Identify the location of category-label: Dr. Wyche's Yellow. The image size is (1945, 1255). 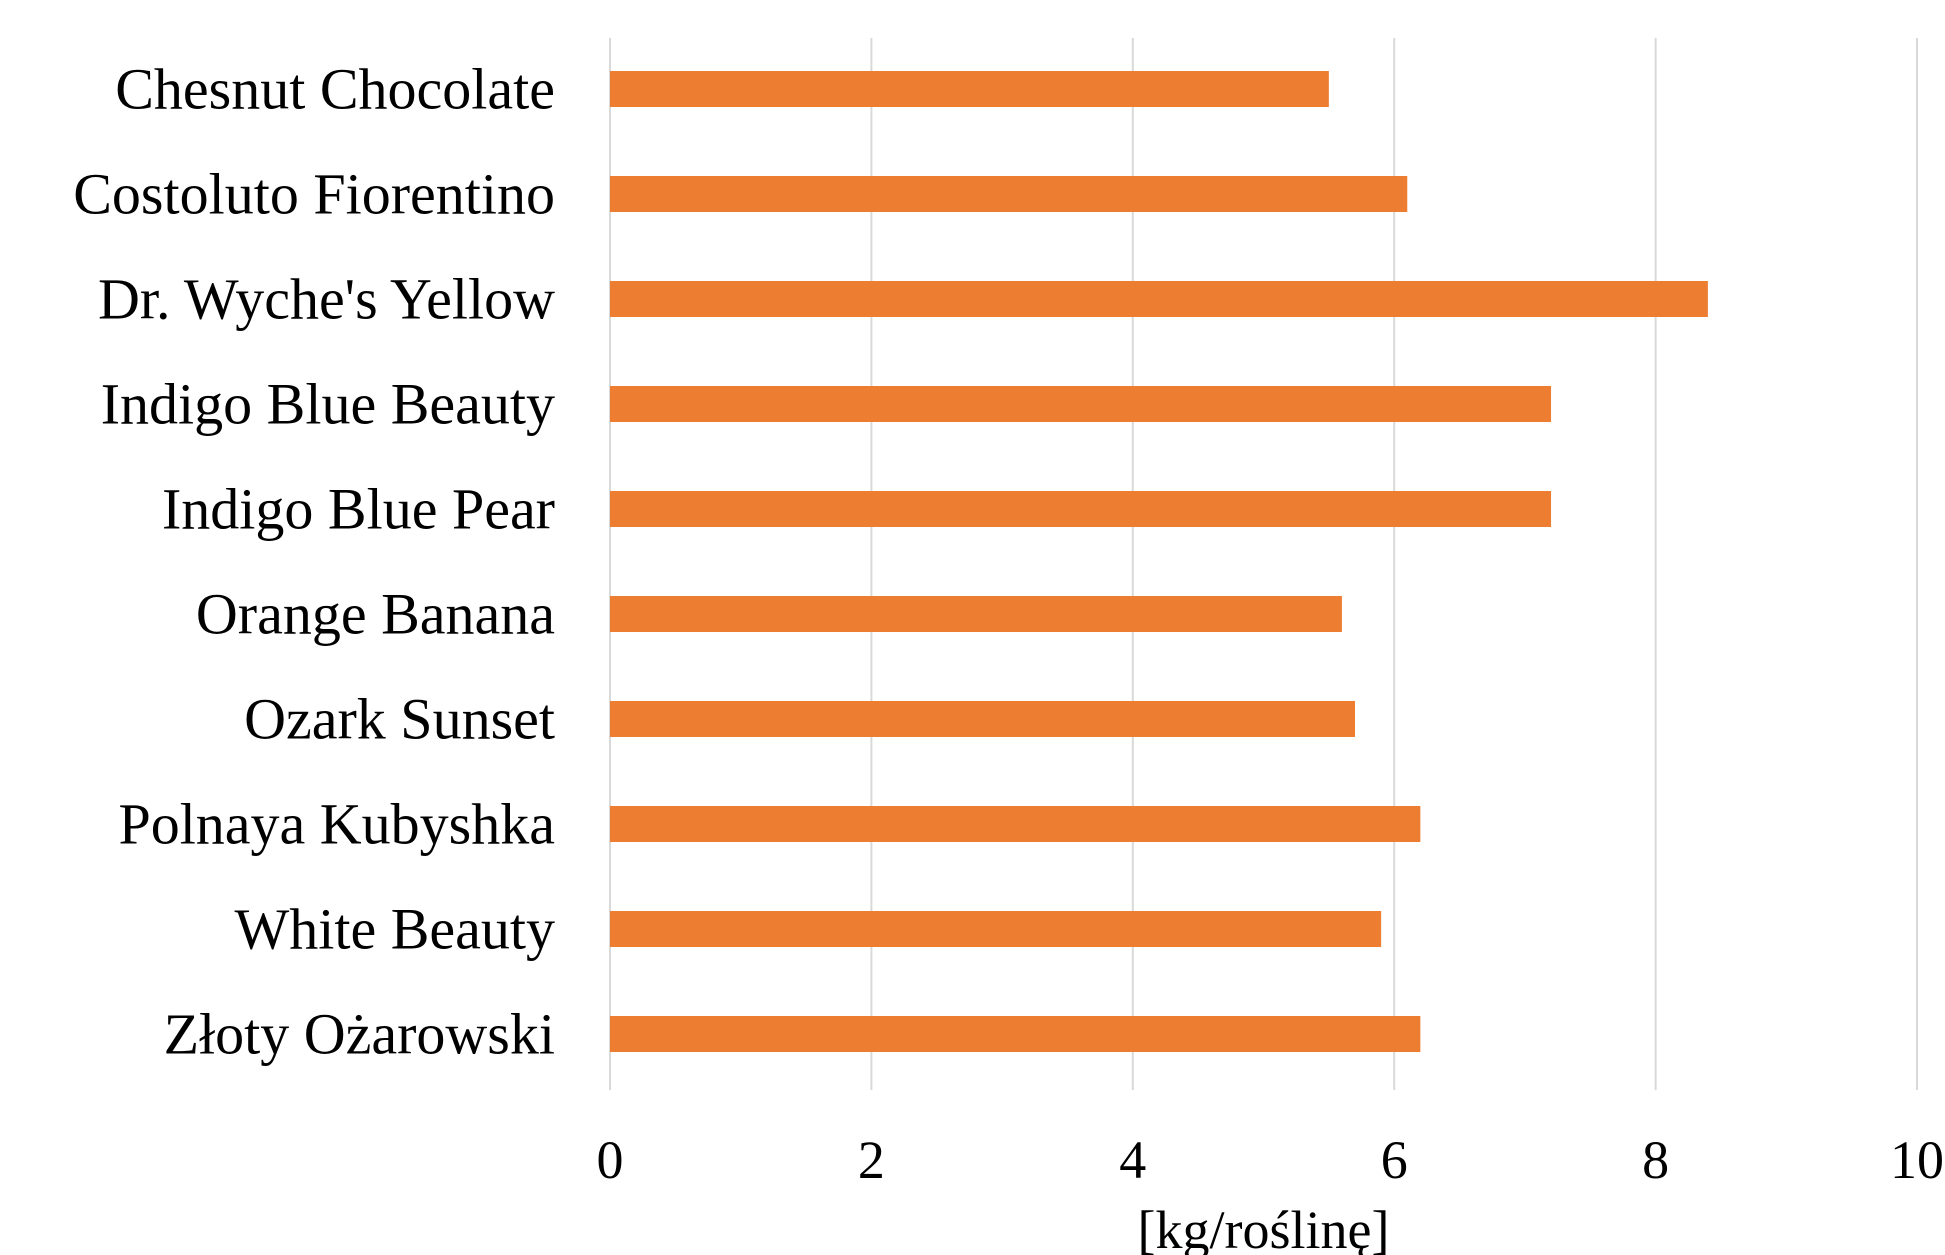
(326, 299).